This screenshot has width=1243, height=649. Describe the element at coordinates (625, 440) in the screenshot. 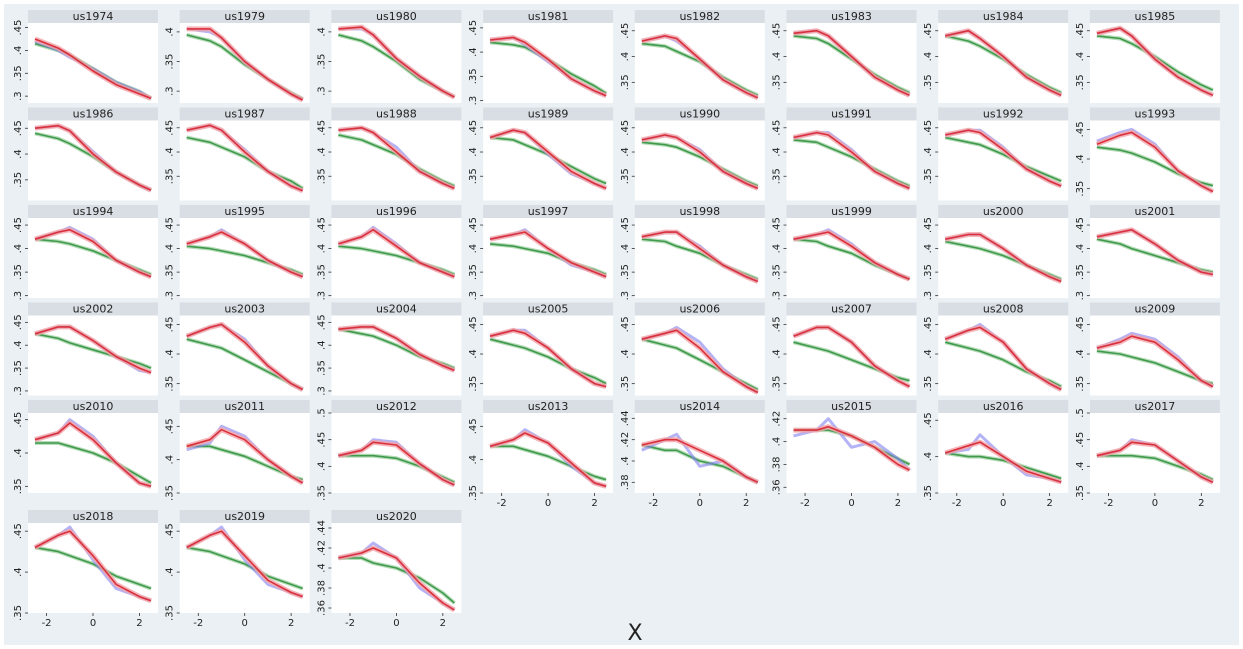

I see `y-tick-label: .42` at that location.